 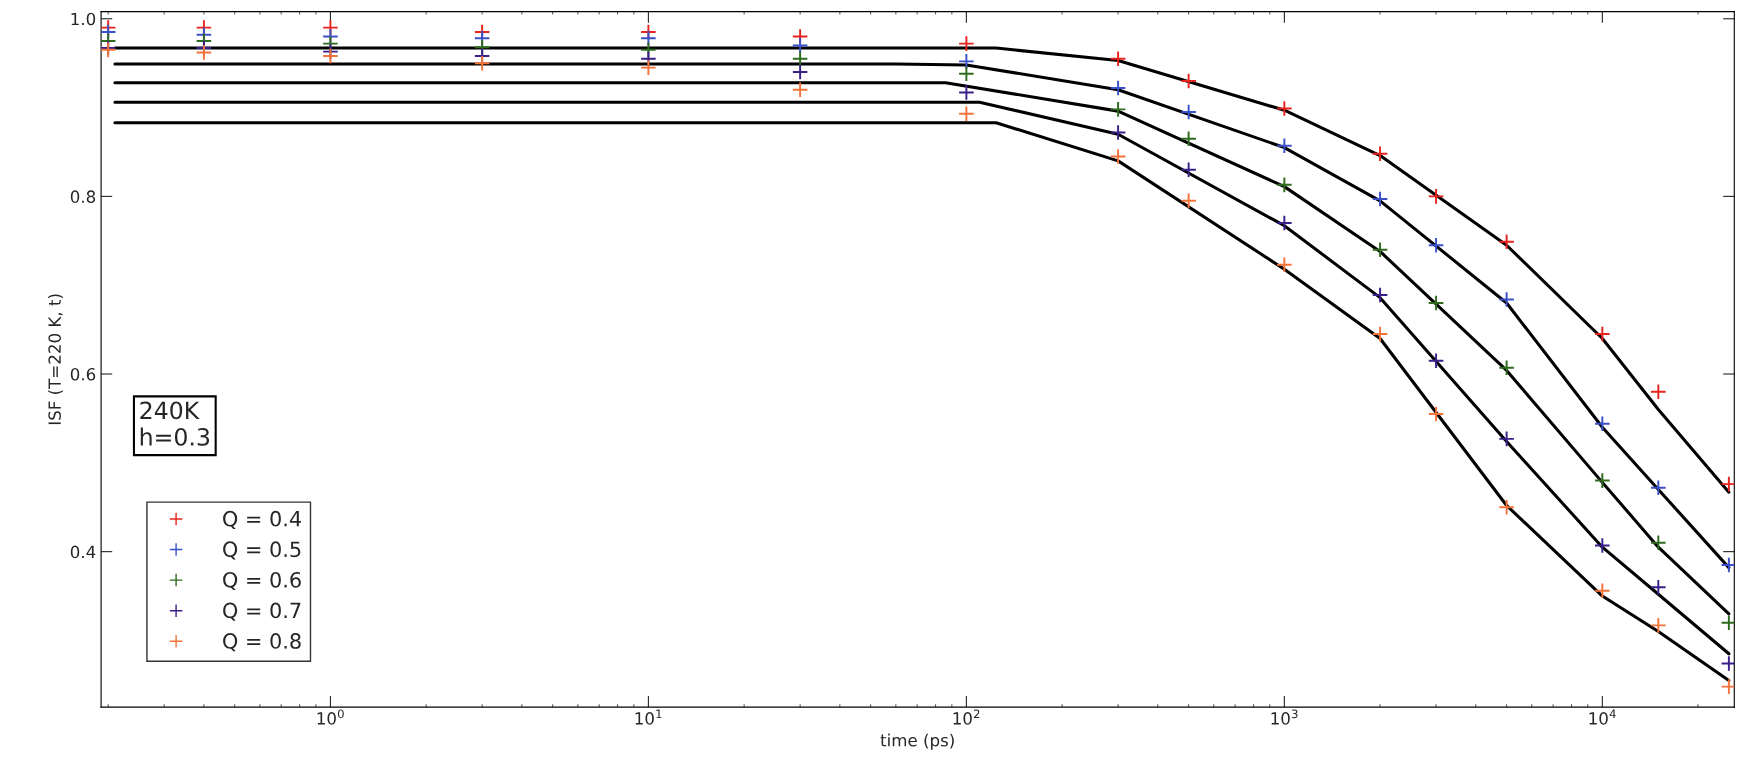 I want to click on legend-label: Q = 0.7, so click(x=262, y=611).